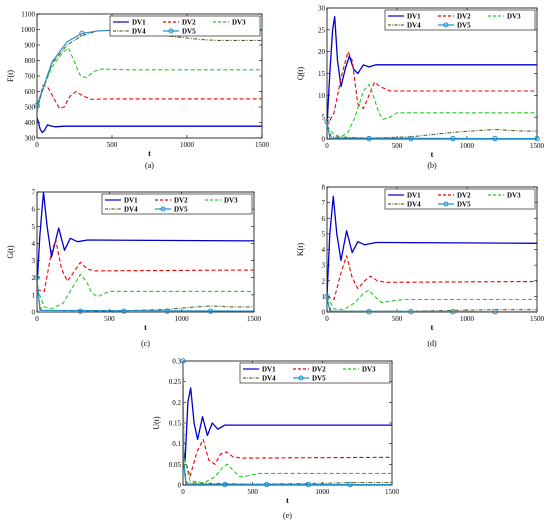 Image resolution: width=550 pixels, height=525 pixels. Describe the element at coordinates (30, 92) in the screenshot. I see `y-tick-label: 600` at that location.